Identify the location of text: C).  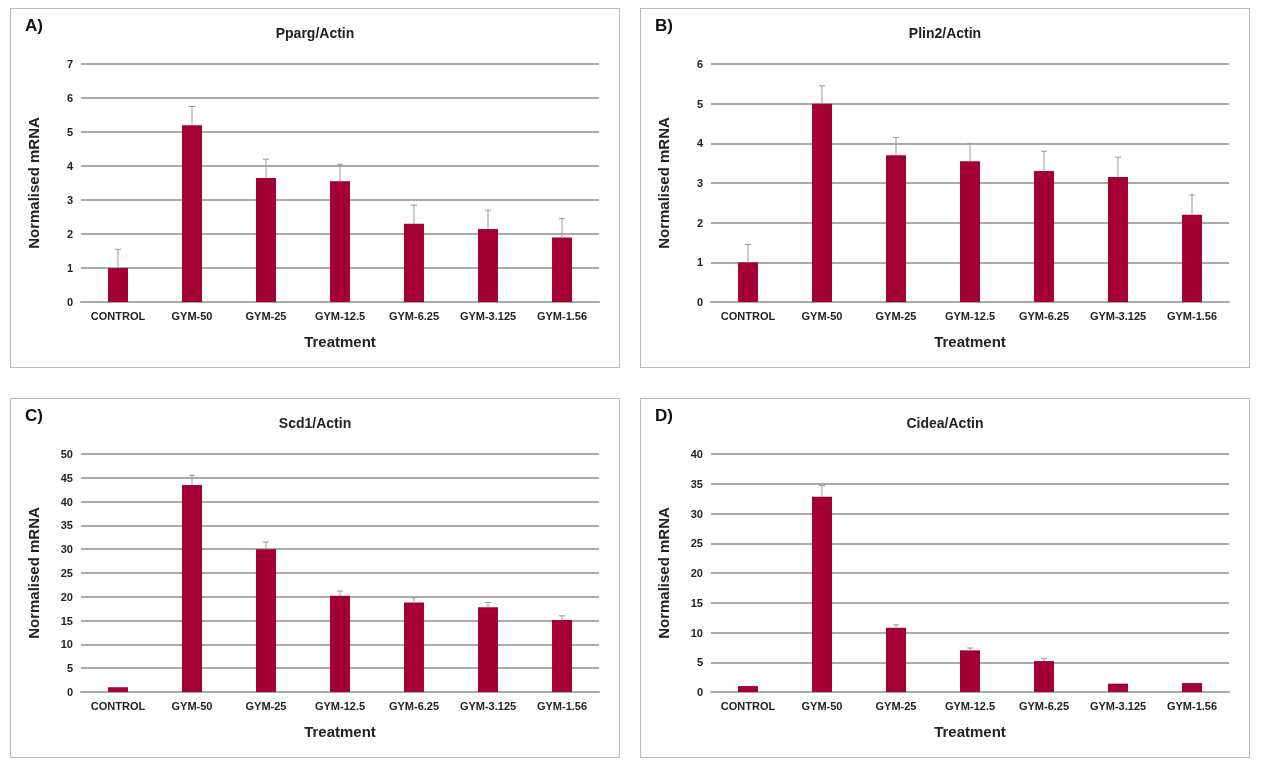
(34, 415).